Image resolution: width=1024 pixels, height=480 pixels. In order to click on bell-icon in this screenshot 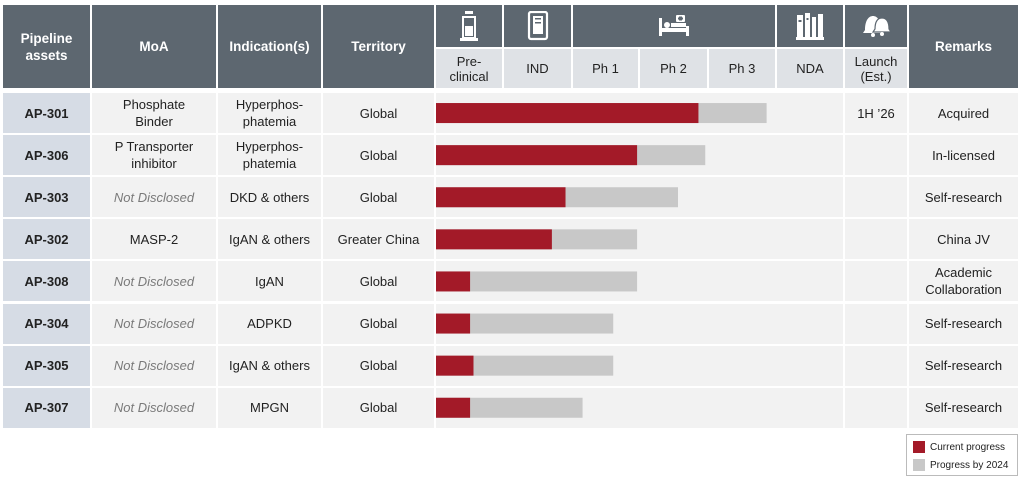, I will do `click(876, 26)`.